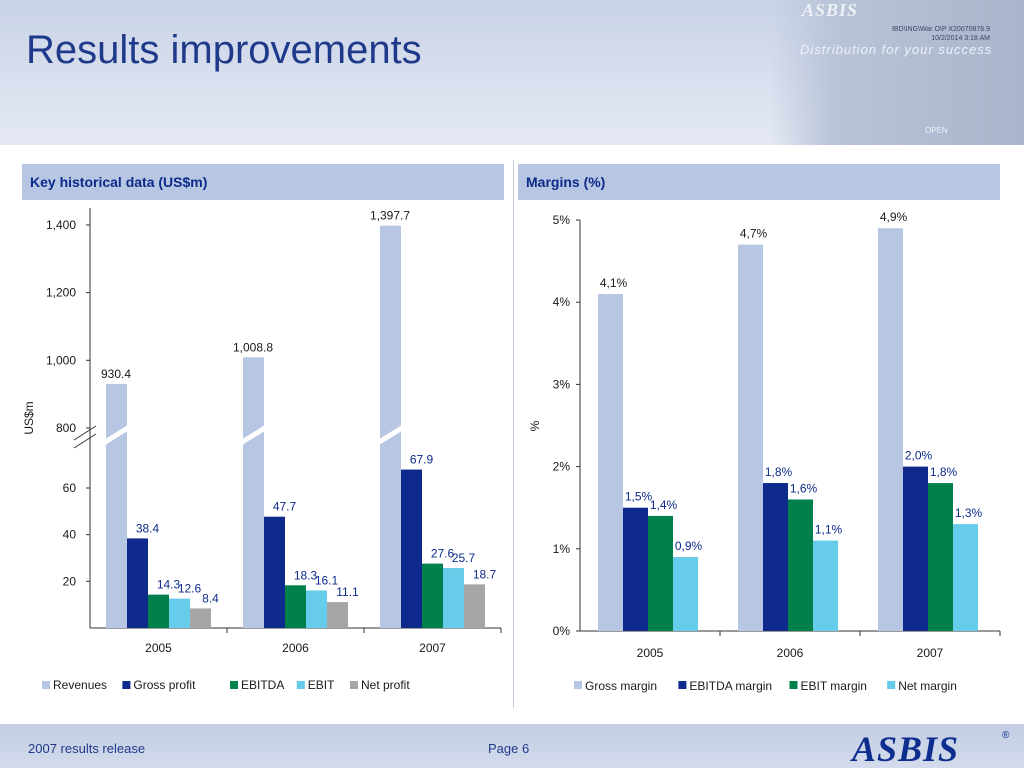 The height and width of the screenshot is (770, 1024). Describe the element at coordinates (804, 488) in the screenshot. I see `data-label: 1,6%` at that location.